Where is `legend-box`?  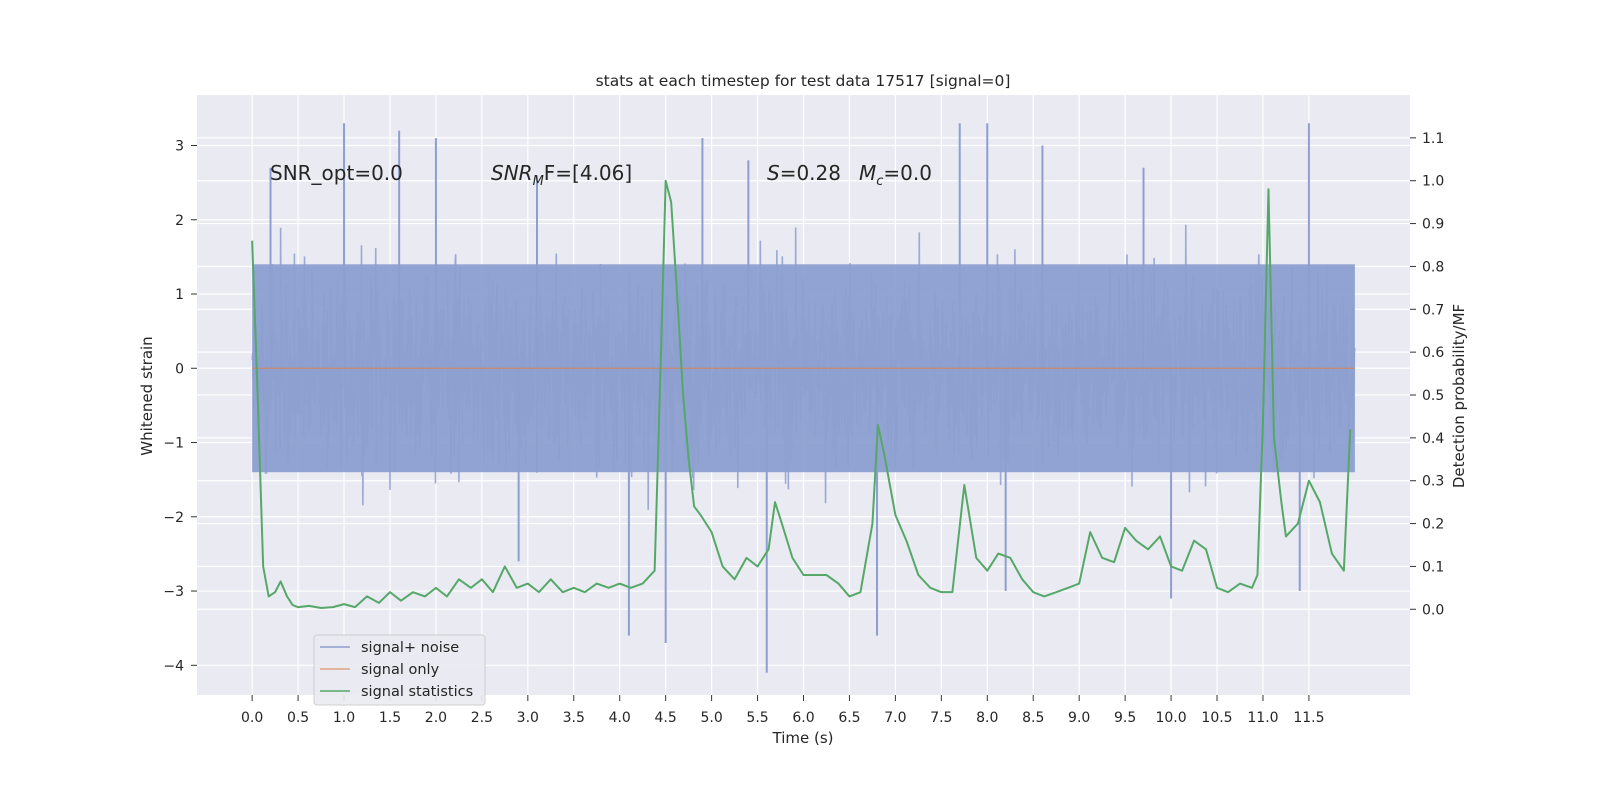
legend-box is located at coordinates (399, 670).